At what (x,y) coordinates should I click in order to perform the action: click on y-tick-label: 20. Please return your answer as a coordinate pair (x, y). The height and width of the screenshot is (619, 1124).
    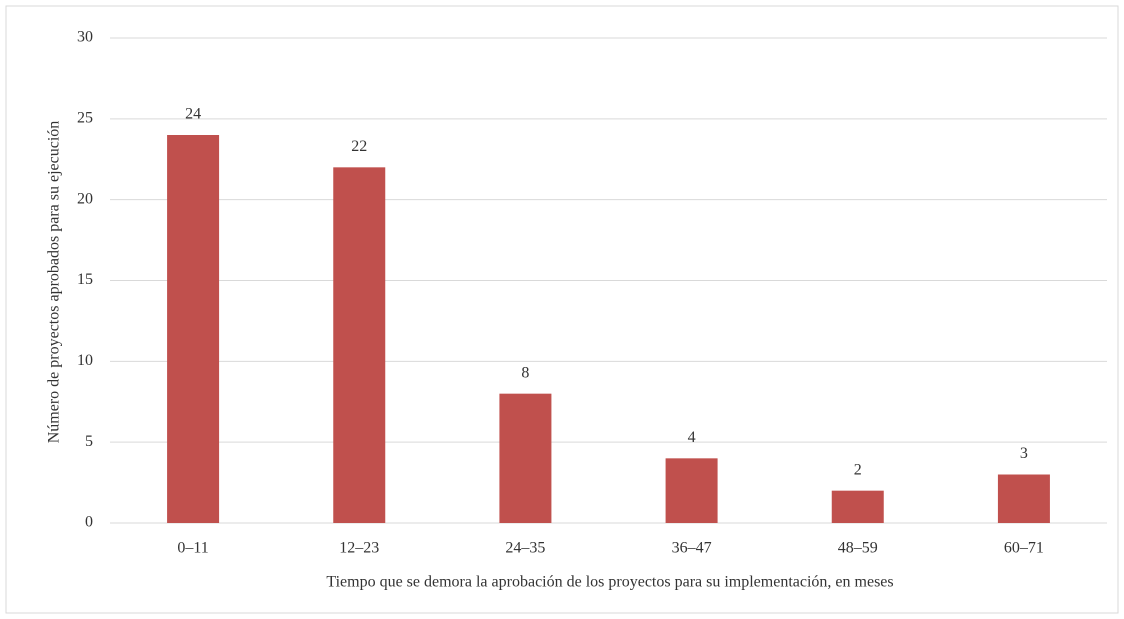
    Looking at the image, I should click on (85, 198).